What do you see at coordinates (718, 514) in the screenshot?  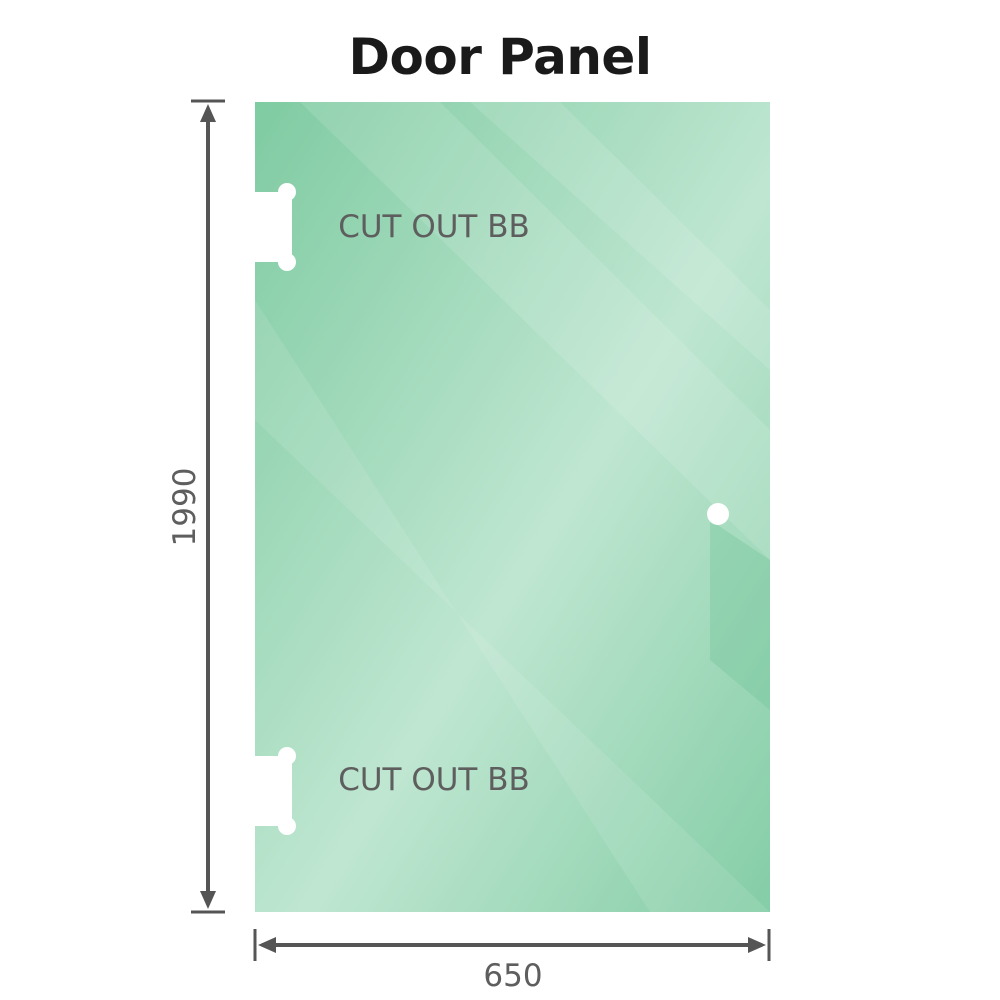 I see `handle-hole` at bounding box center [718, 514].